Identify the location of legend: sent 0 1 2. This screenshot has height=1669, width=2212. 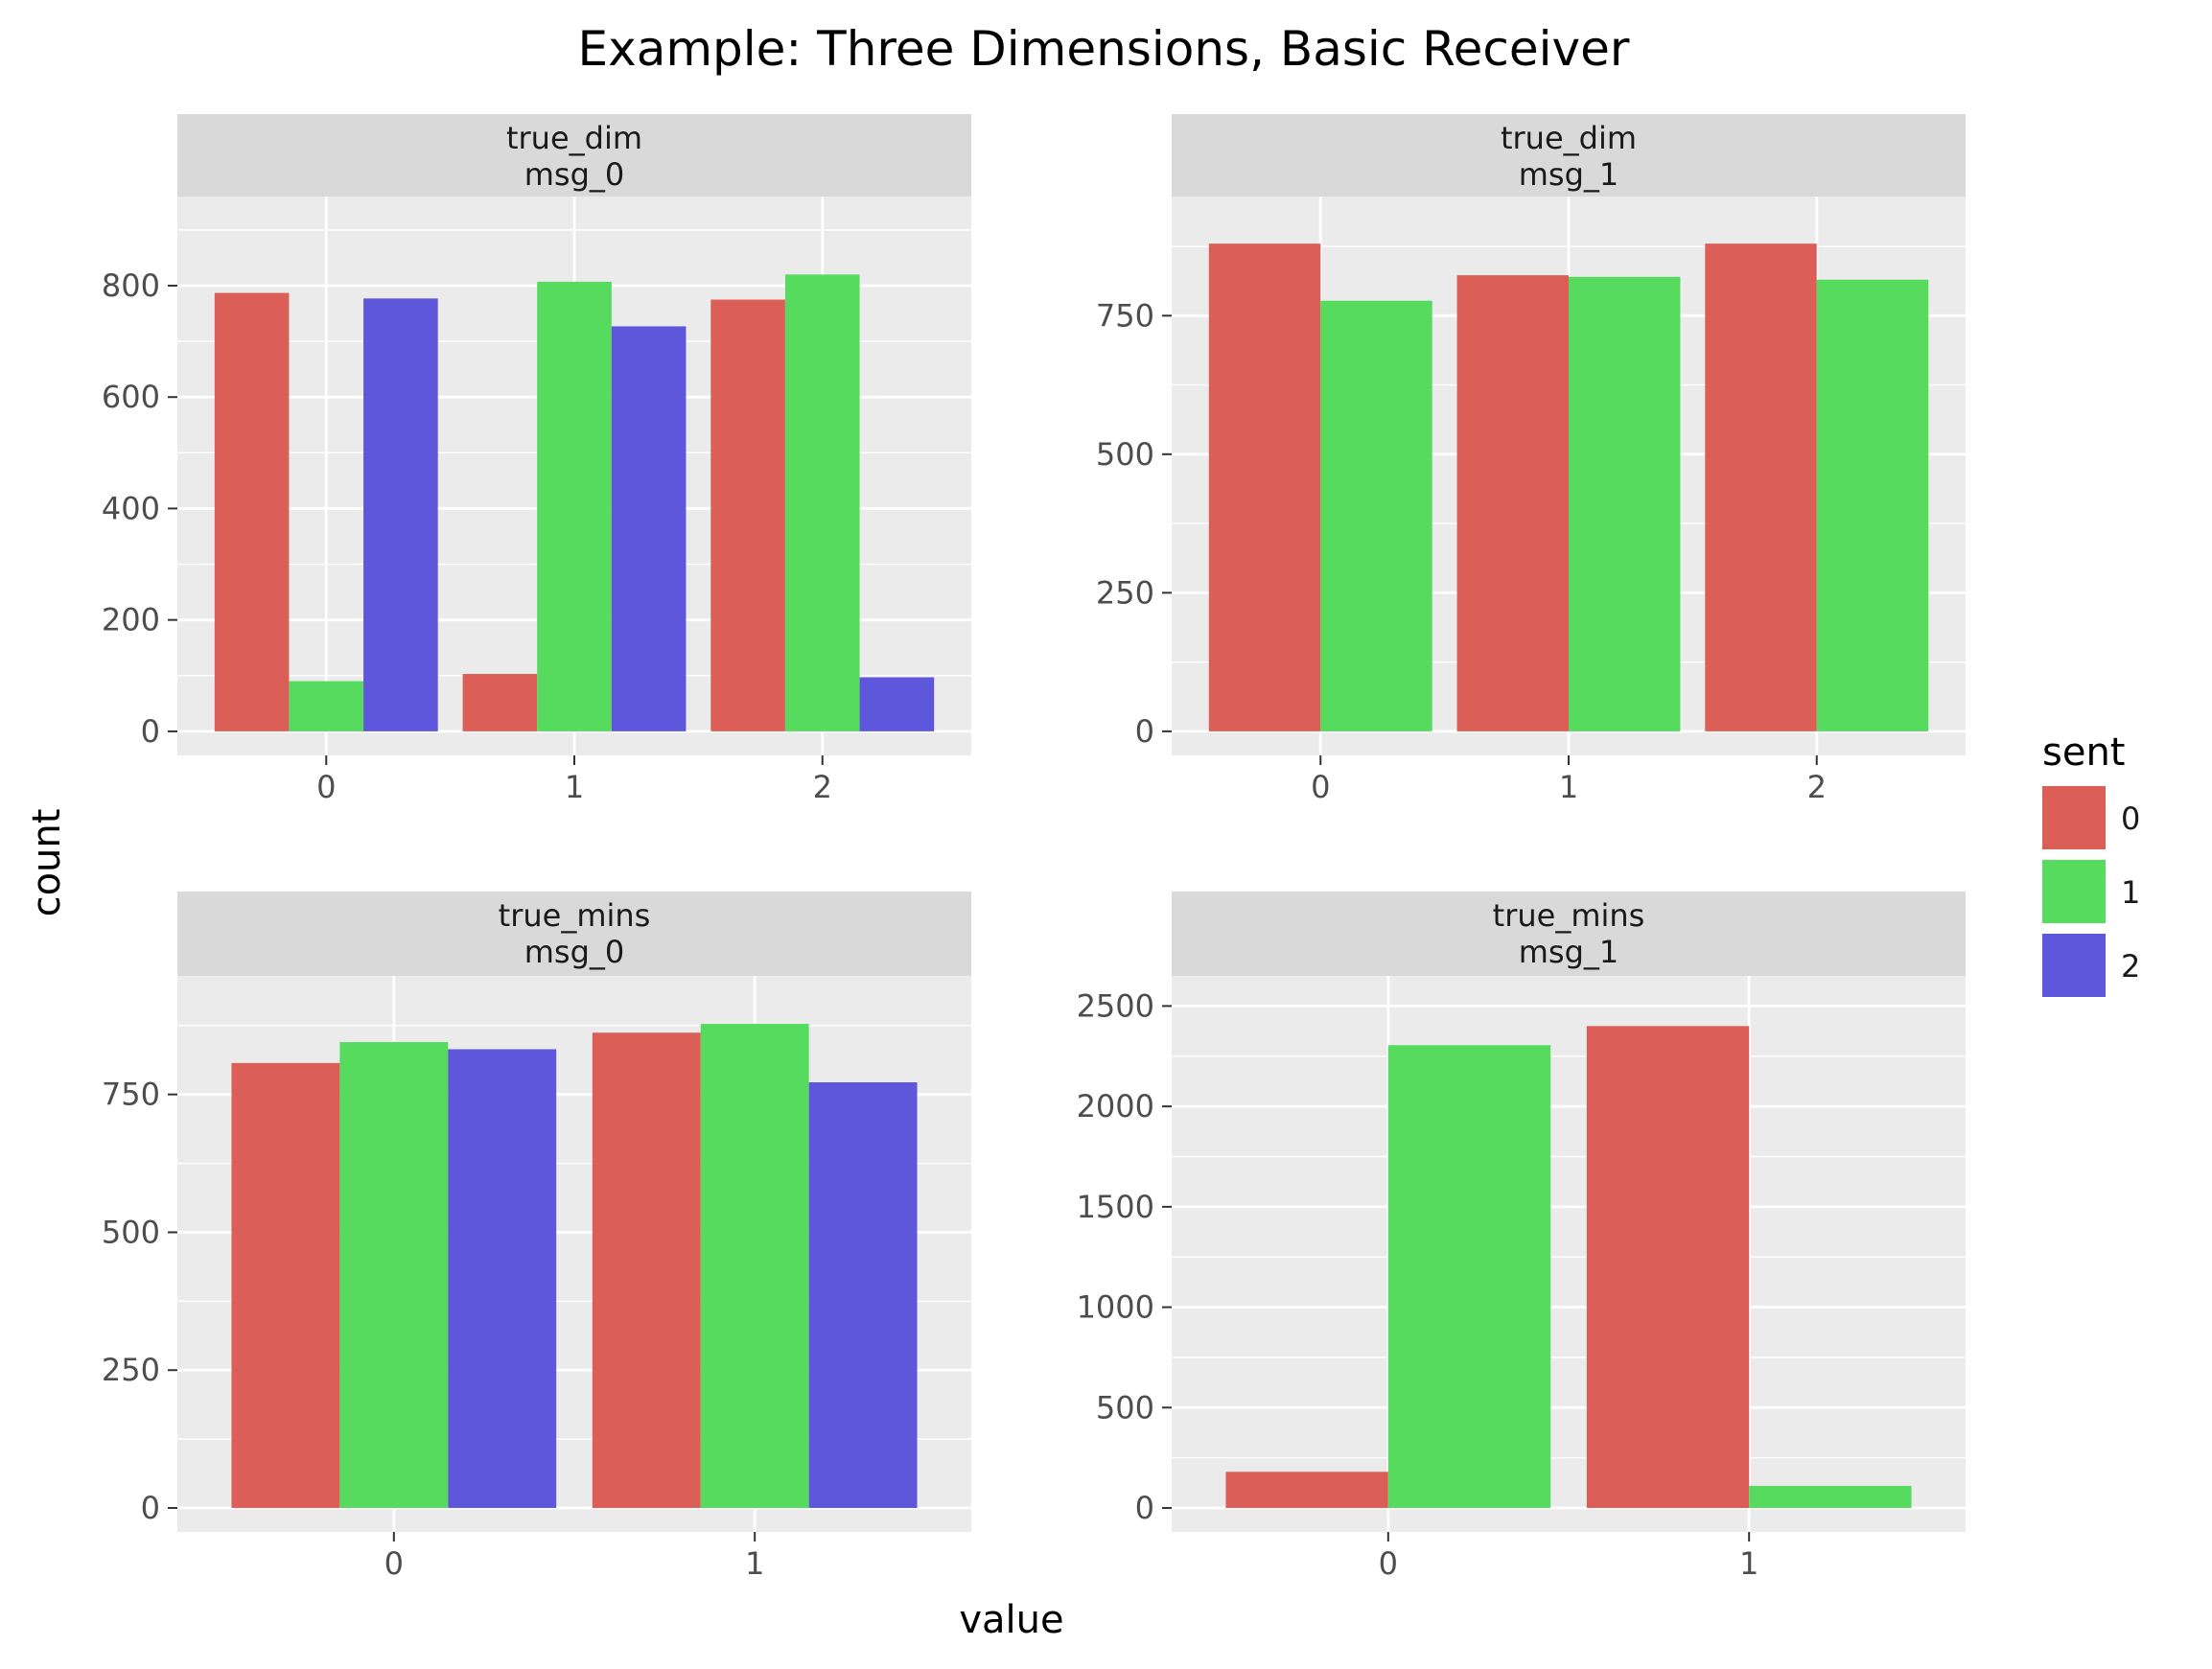
(2091, 864).